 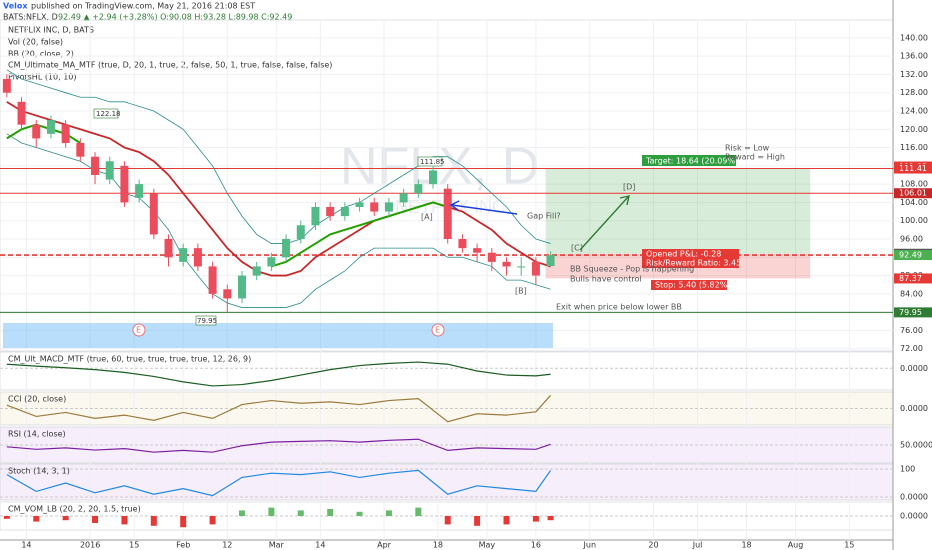 I want to click on y-tick-label: 100.00, so click(x=914, y=220).